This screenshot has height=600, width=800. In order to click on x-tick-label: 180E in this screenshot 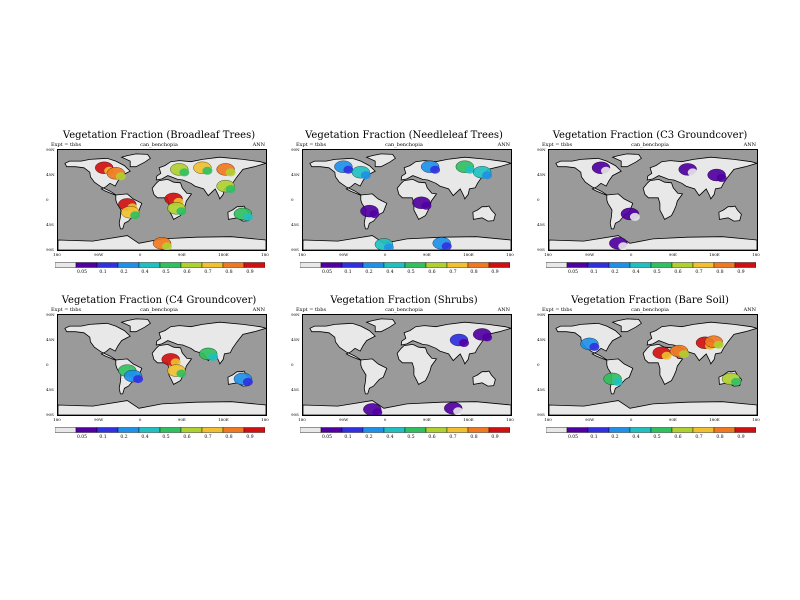, I will do `click(714, 419)`.